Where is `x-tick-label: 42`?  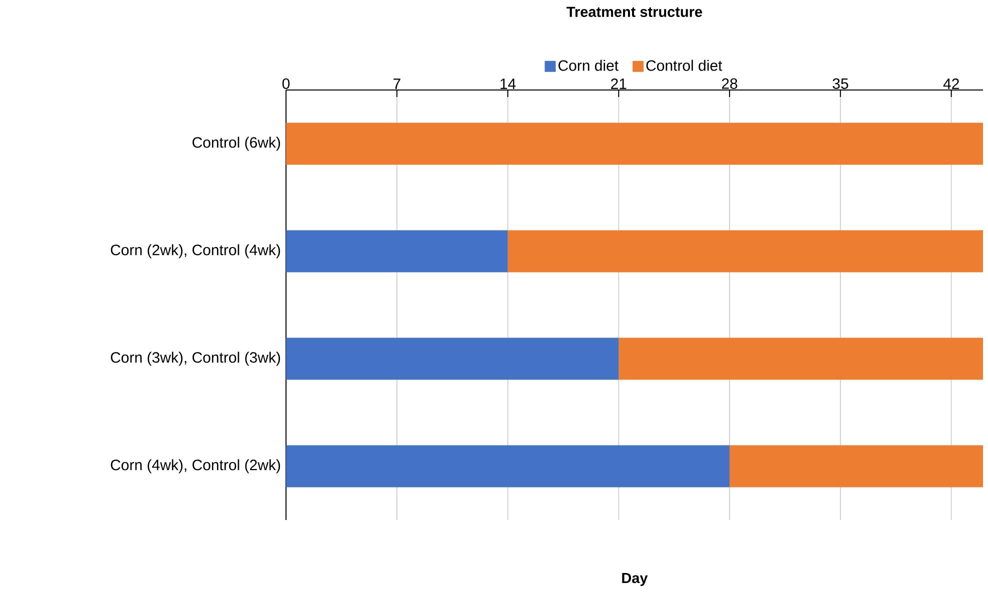 x-tick-label: 42 is located at coordinates (951, 83).